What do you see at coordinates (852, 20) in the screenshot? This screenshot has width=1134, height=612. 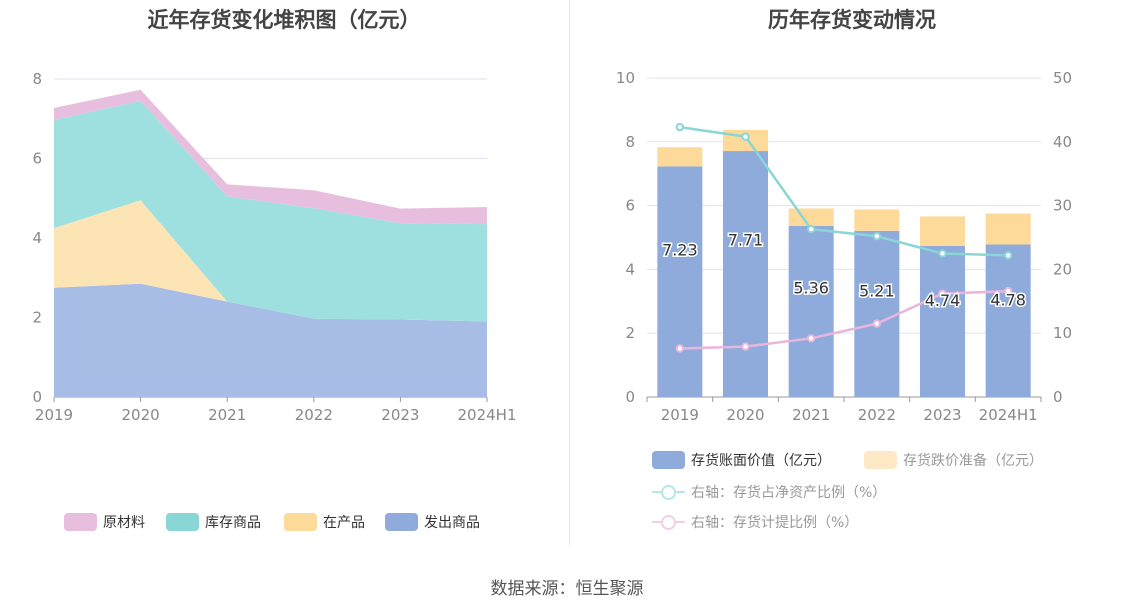 I see `chart-title: 历年存货变动情况` at bounding box center [852, 20].